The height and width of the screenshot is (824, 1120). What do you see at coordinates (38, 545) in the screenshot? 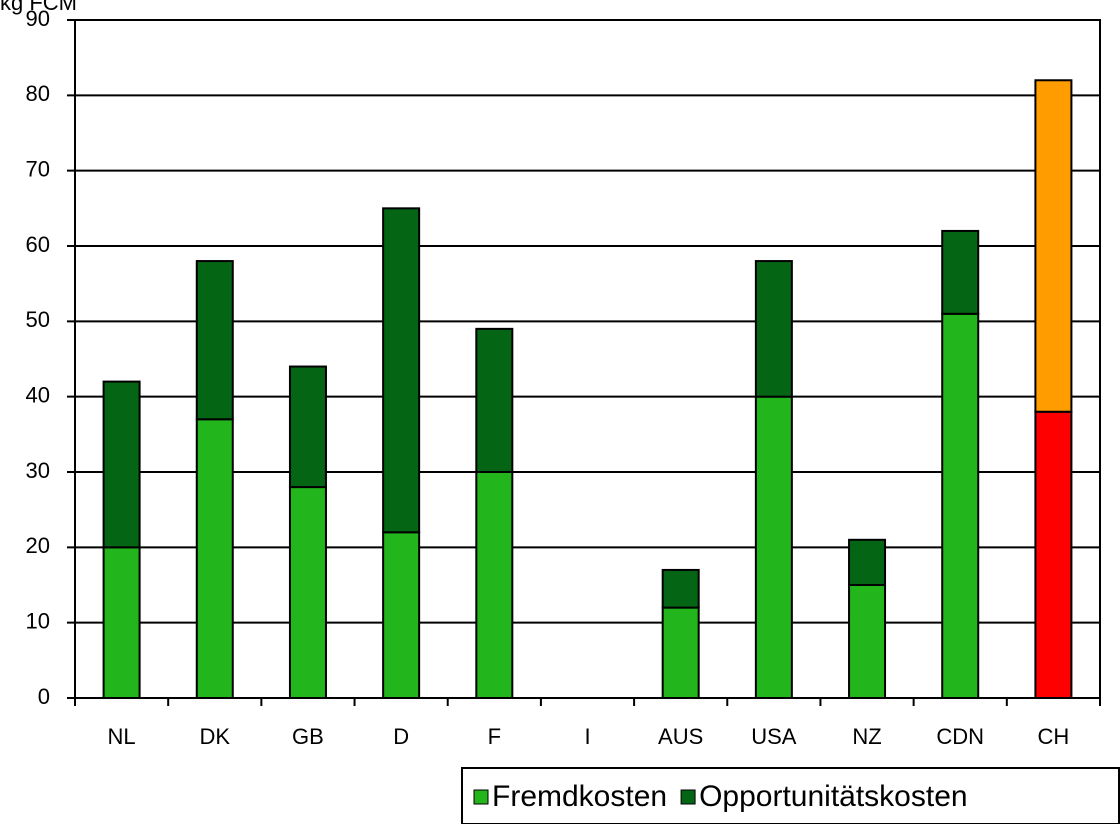
I see `y-tick-label: 20` at bounding box center [38, 545].